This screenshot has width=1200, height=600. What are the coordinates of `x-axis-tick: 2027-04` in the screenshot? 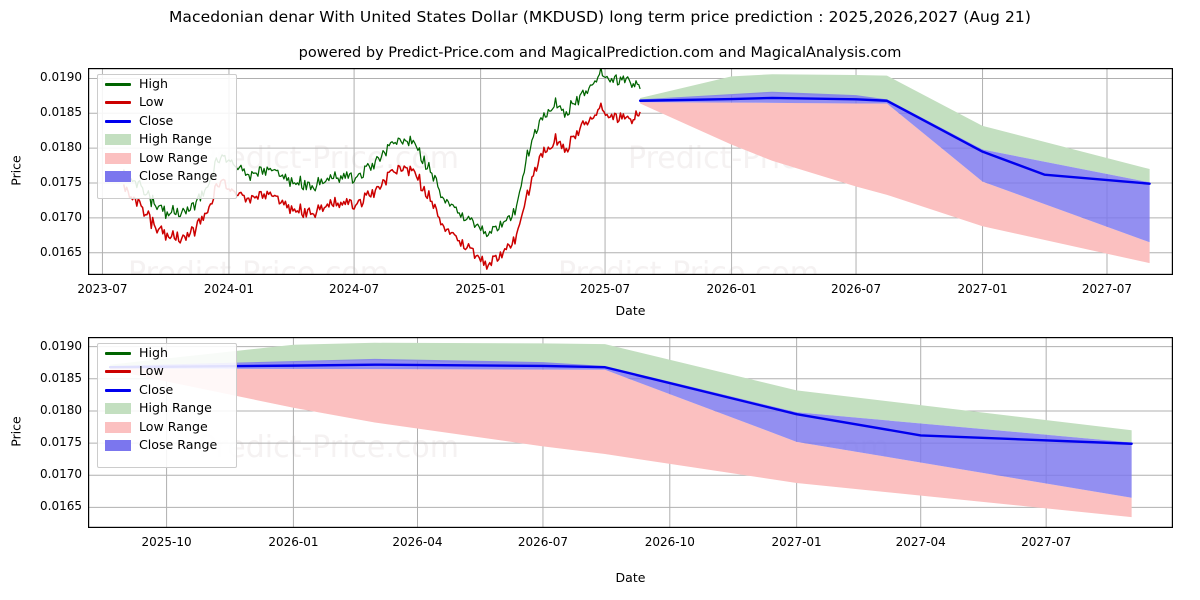 It's located at (920, 542).